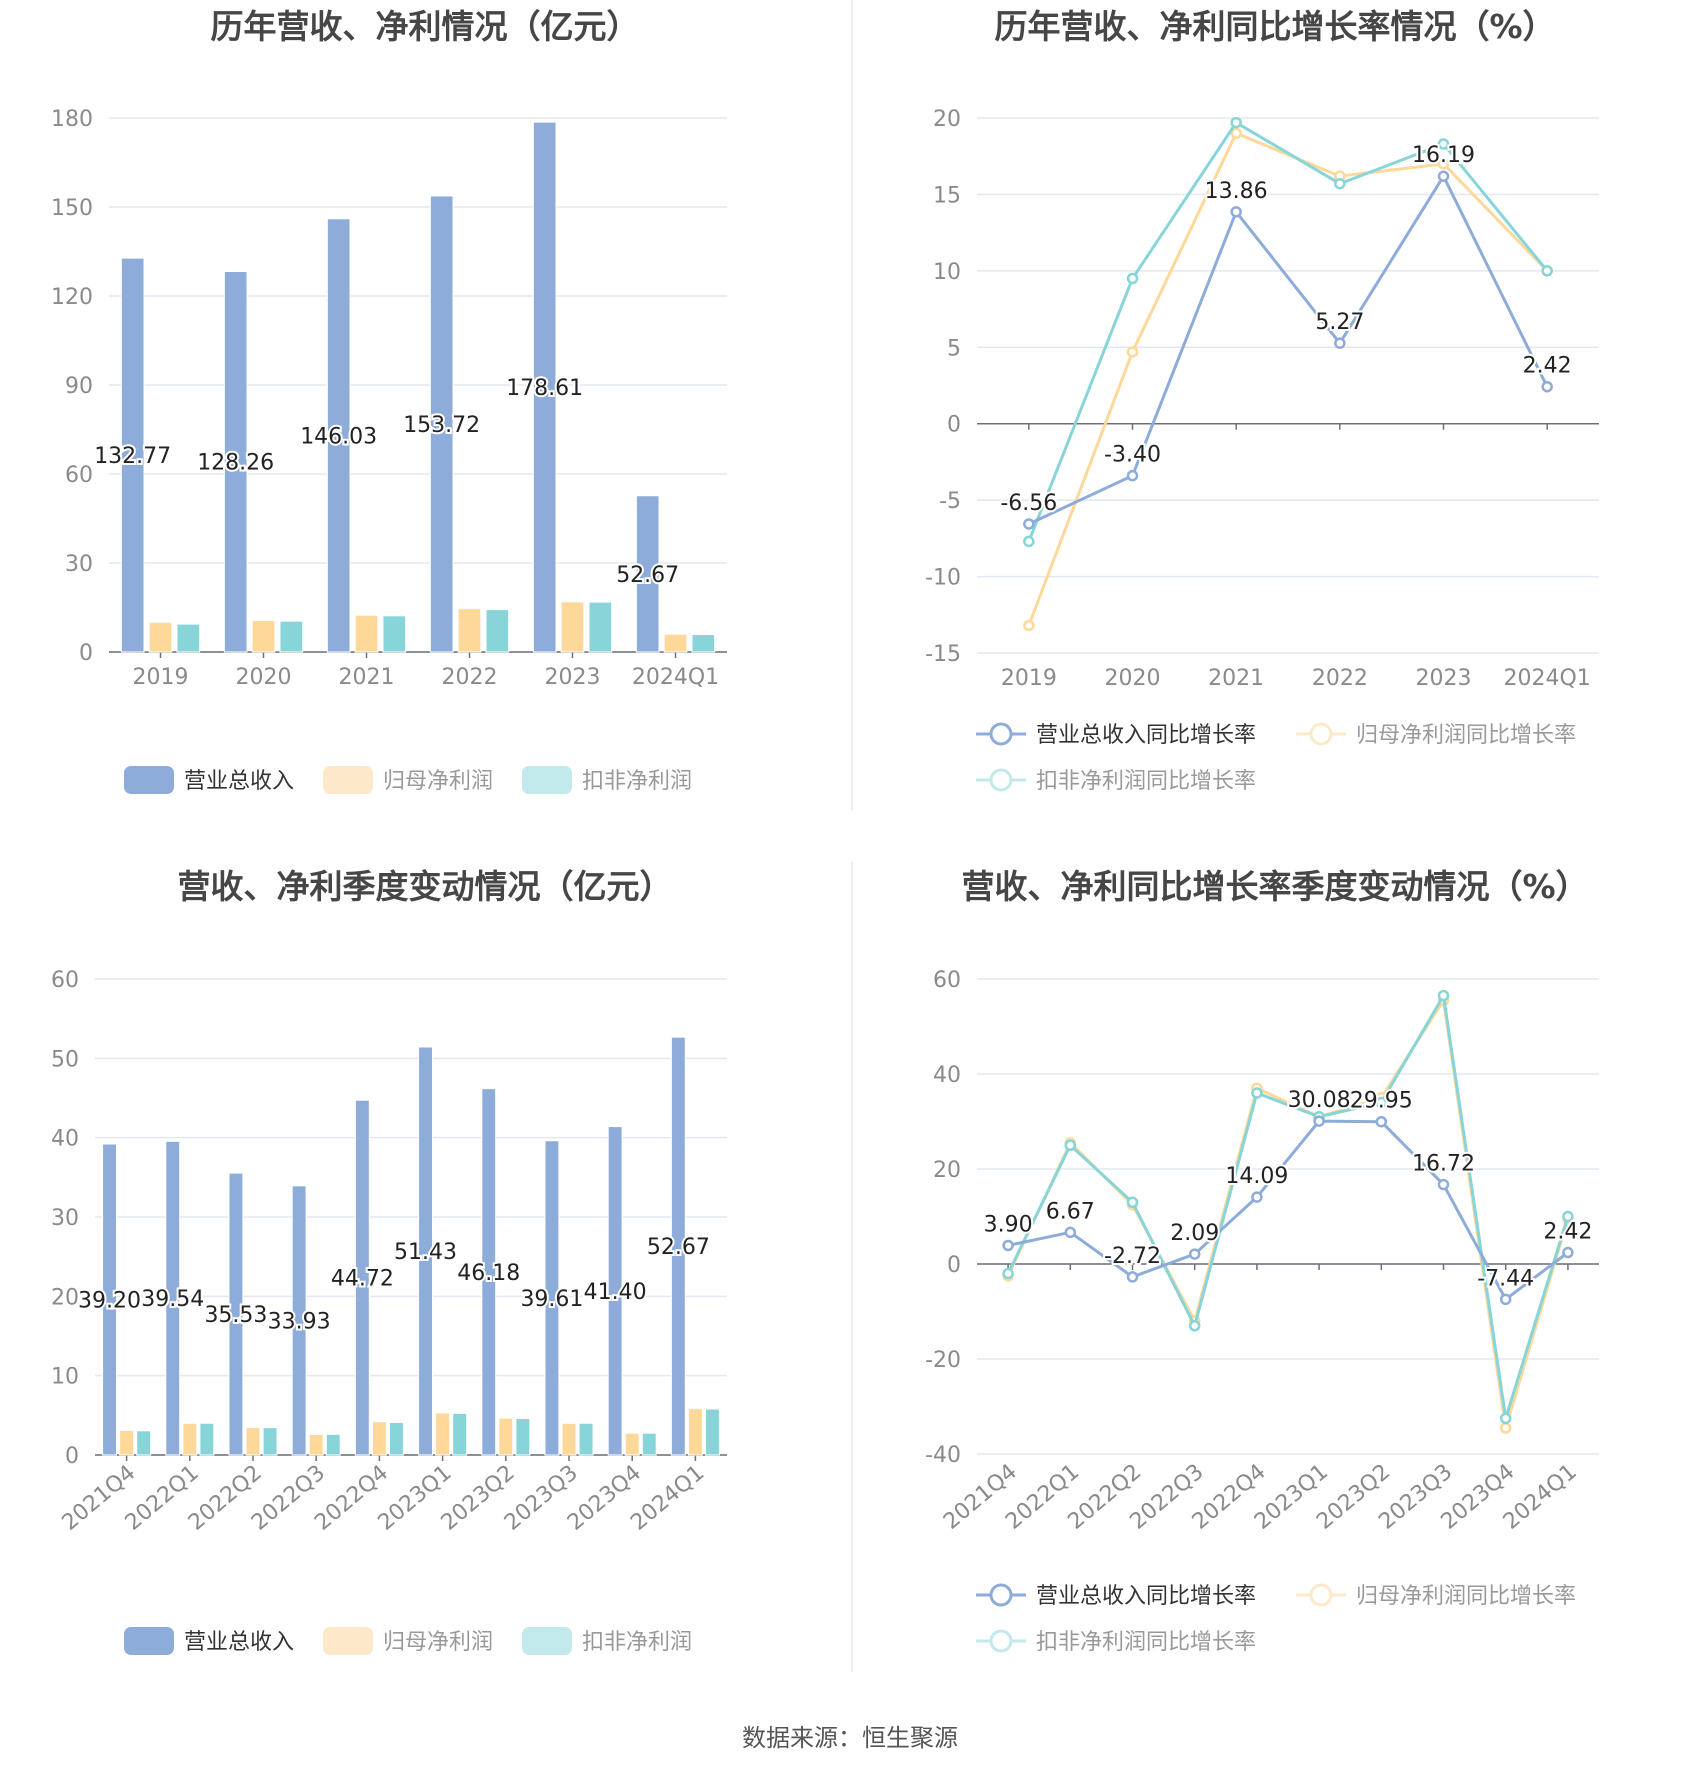 This screenshot has width=1700, height=1782. What do you see at coordinates (65, 1059) in the screenshot?
I see `y-tick-label: 50` at bounding box center [65, 1059].